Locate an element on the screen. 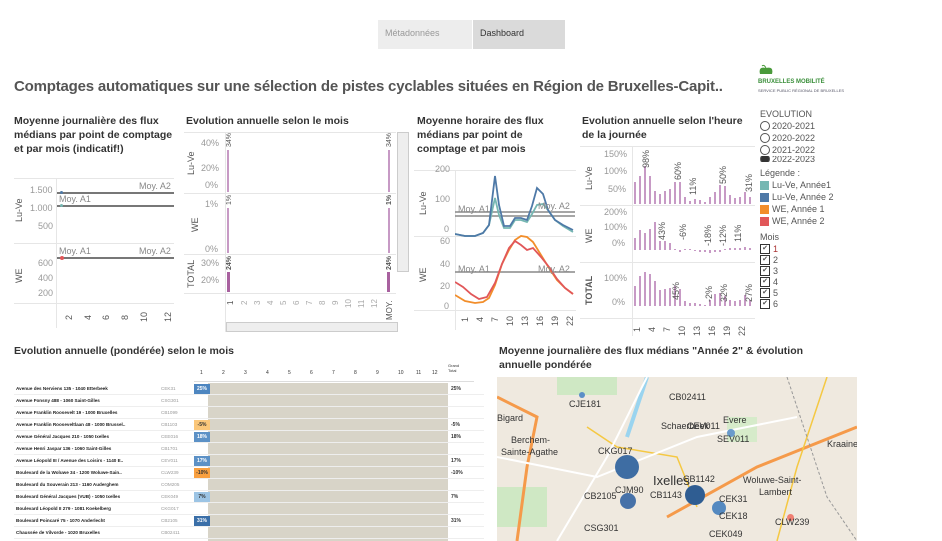 Image resolution: width=942 pixels, height=541 pixels. mois-checkbox-1: ✔ 1 is located at coordinates (797, 248).